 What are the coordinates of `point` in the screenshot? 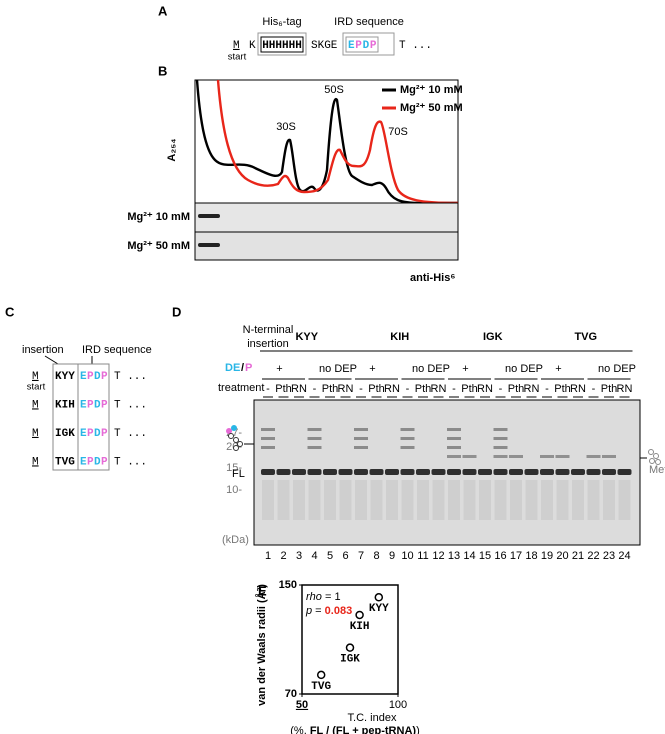 It's located at (350, 647).